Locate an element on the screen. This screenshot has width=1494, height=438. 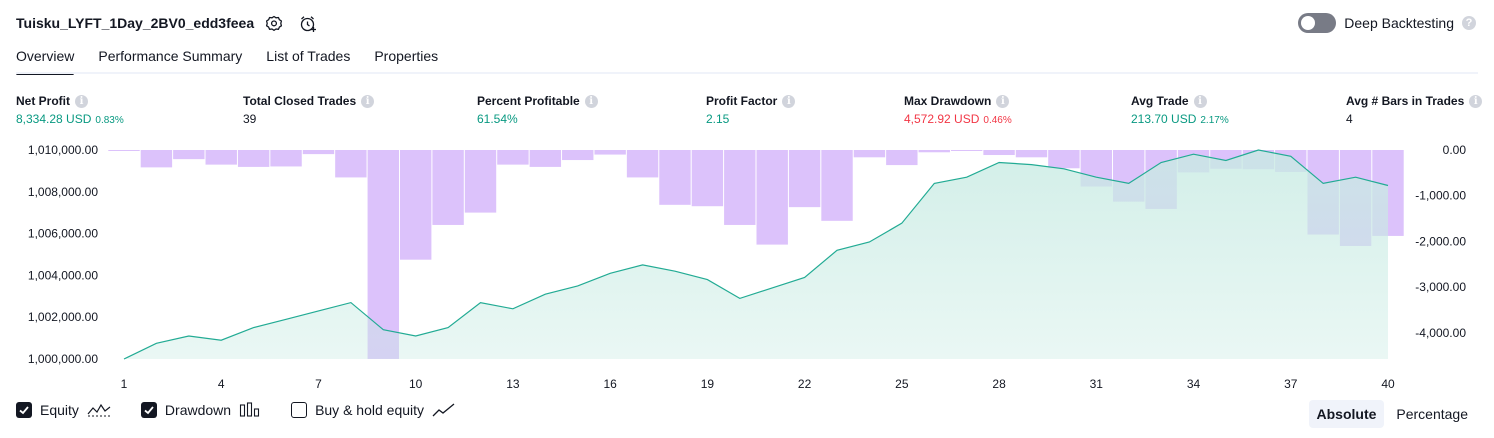
metric-net-profit: Net Profit i 8,334.28 USD 0.83% is located at coordinates (70, 110).